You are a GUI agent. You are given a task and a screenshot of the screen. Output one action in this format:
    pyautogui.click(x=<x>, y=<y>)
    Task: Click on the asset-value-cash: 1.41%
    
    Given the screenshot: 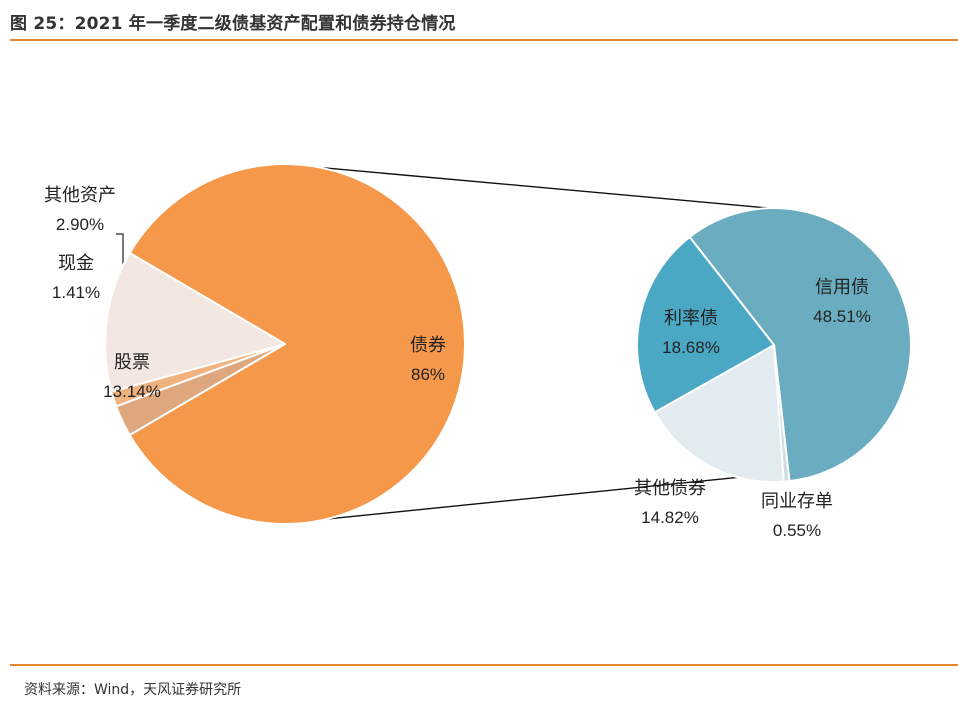 What is the action you would take?
    pyautogui.click(x=76, y=292)
    